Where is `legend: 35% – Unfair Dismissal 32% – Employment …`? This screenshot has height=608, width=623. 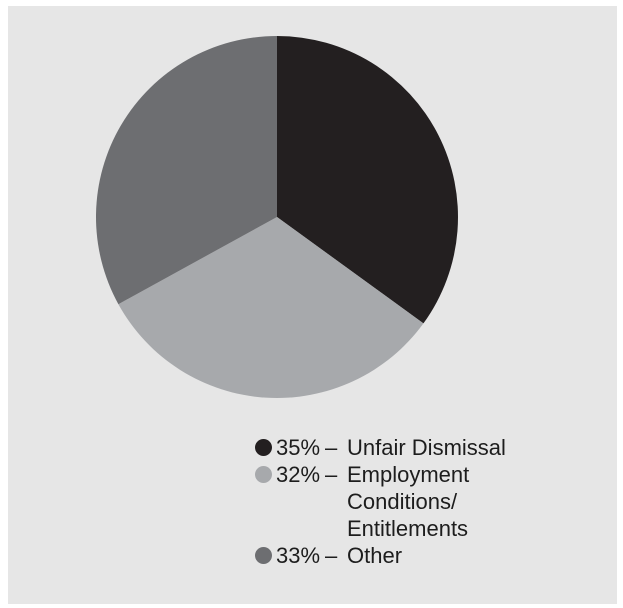
legend: 35% – Unfair Dismissal 32% – Employment … is located at coordinates (430, 501).